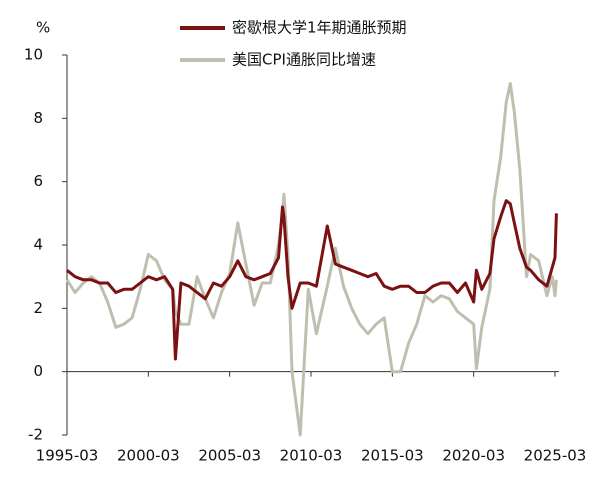  What do you see at coordinates (38, 308) in the screenshot?
I see `y-tick-label: 2` at bounding box center [38, 308].